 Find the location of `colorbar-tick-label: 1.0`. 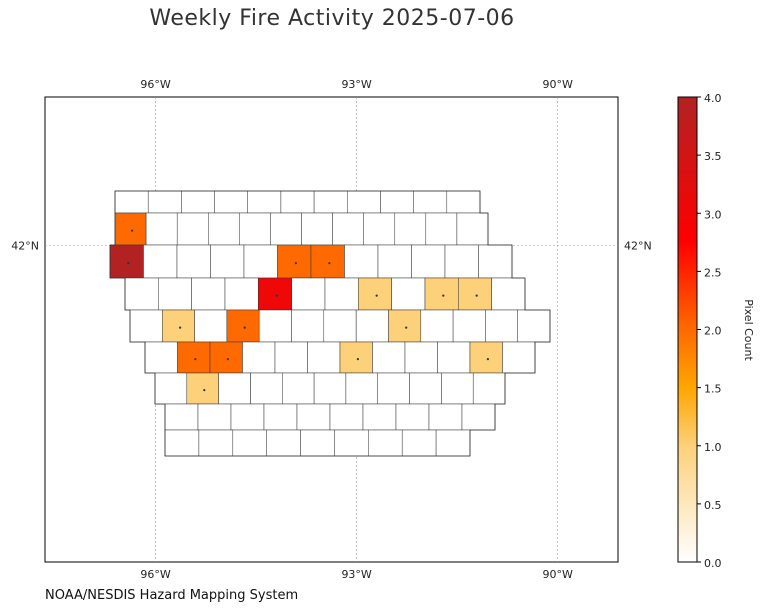

colorbar-tick-label: 1.0 is located at coordinates (713, 447).